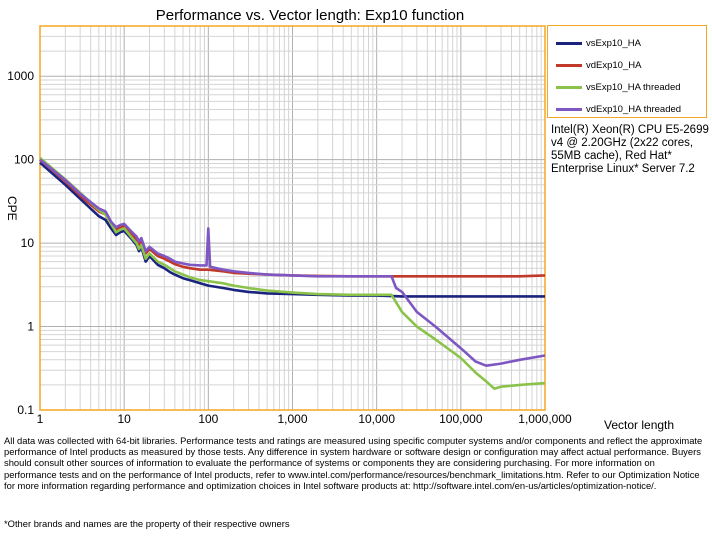 The height and width of the screenshot is (546, 712). What do you see at coordinates (12, 208) in the screenshot?
I see `y-axis-label: CPE` at bounding box center [12, 208].